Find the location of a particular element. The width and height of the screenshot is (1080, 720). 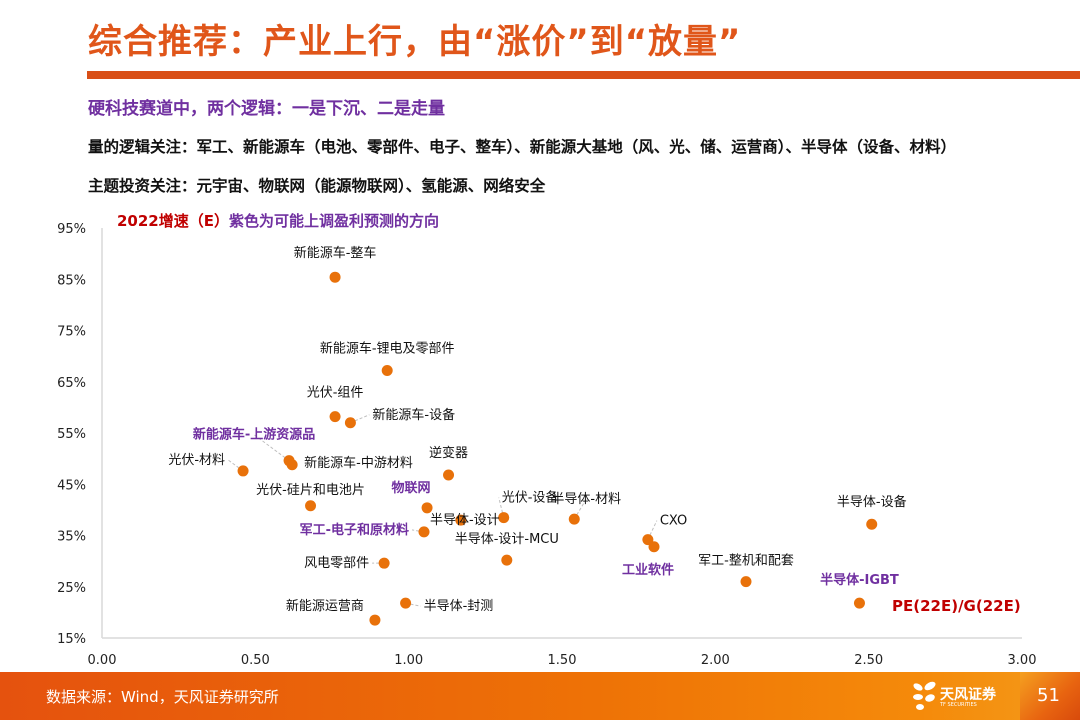

x-tick-label: 2.50 is located at coordinates (868, 660).